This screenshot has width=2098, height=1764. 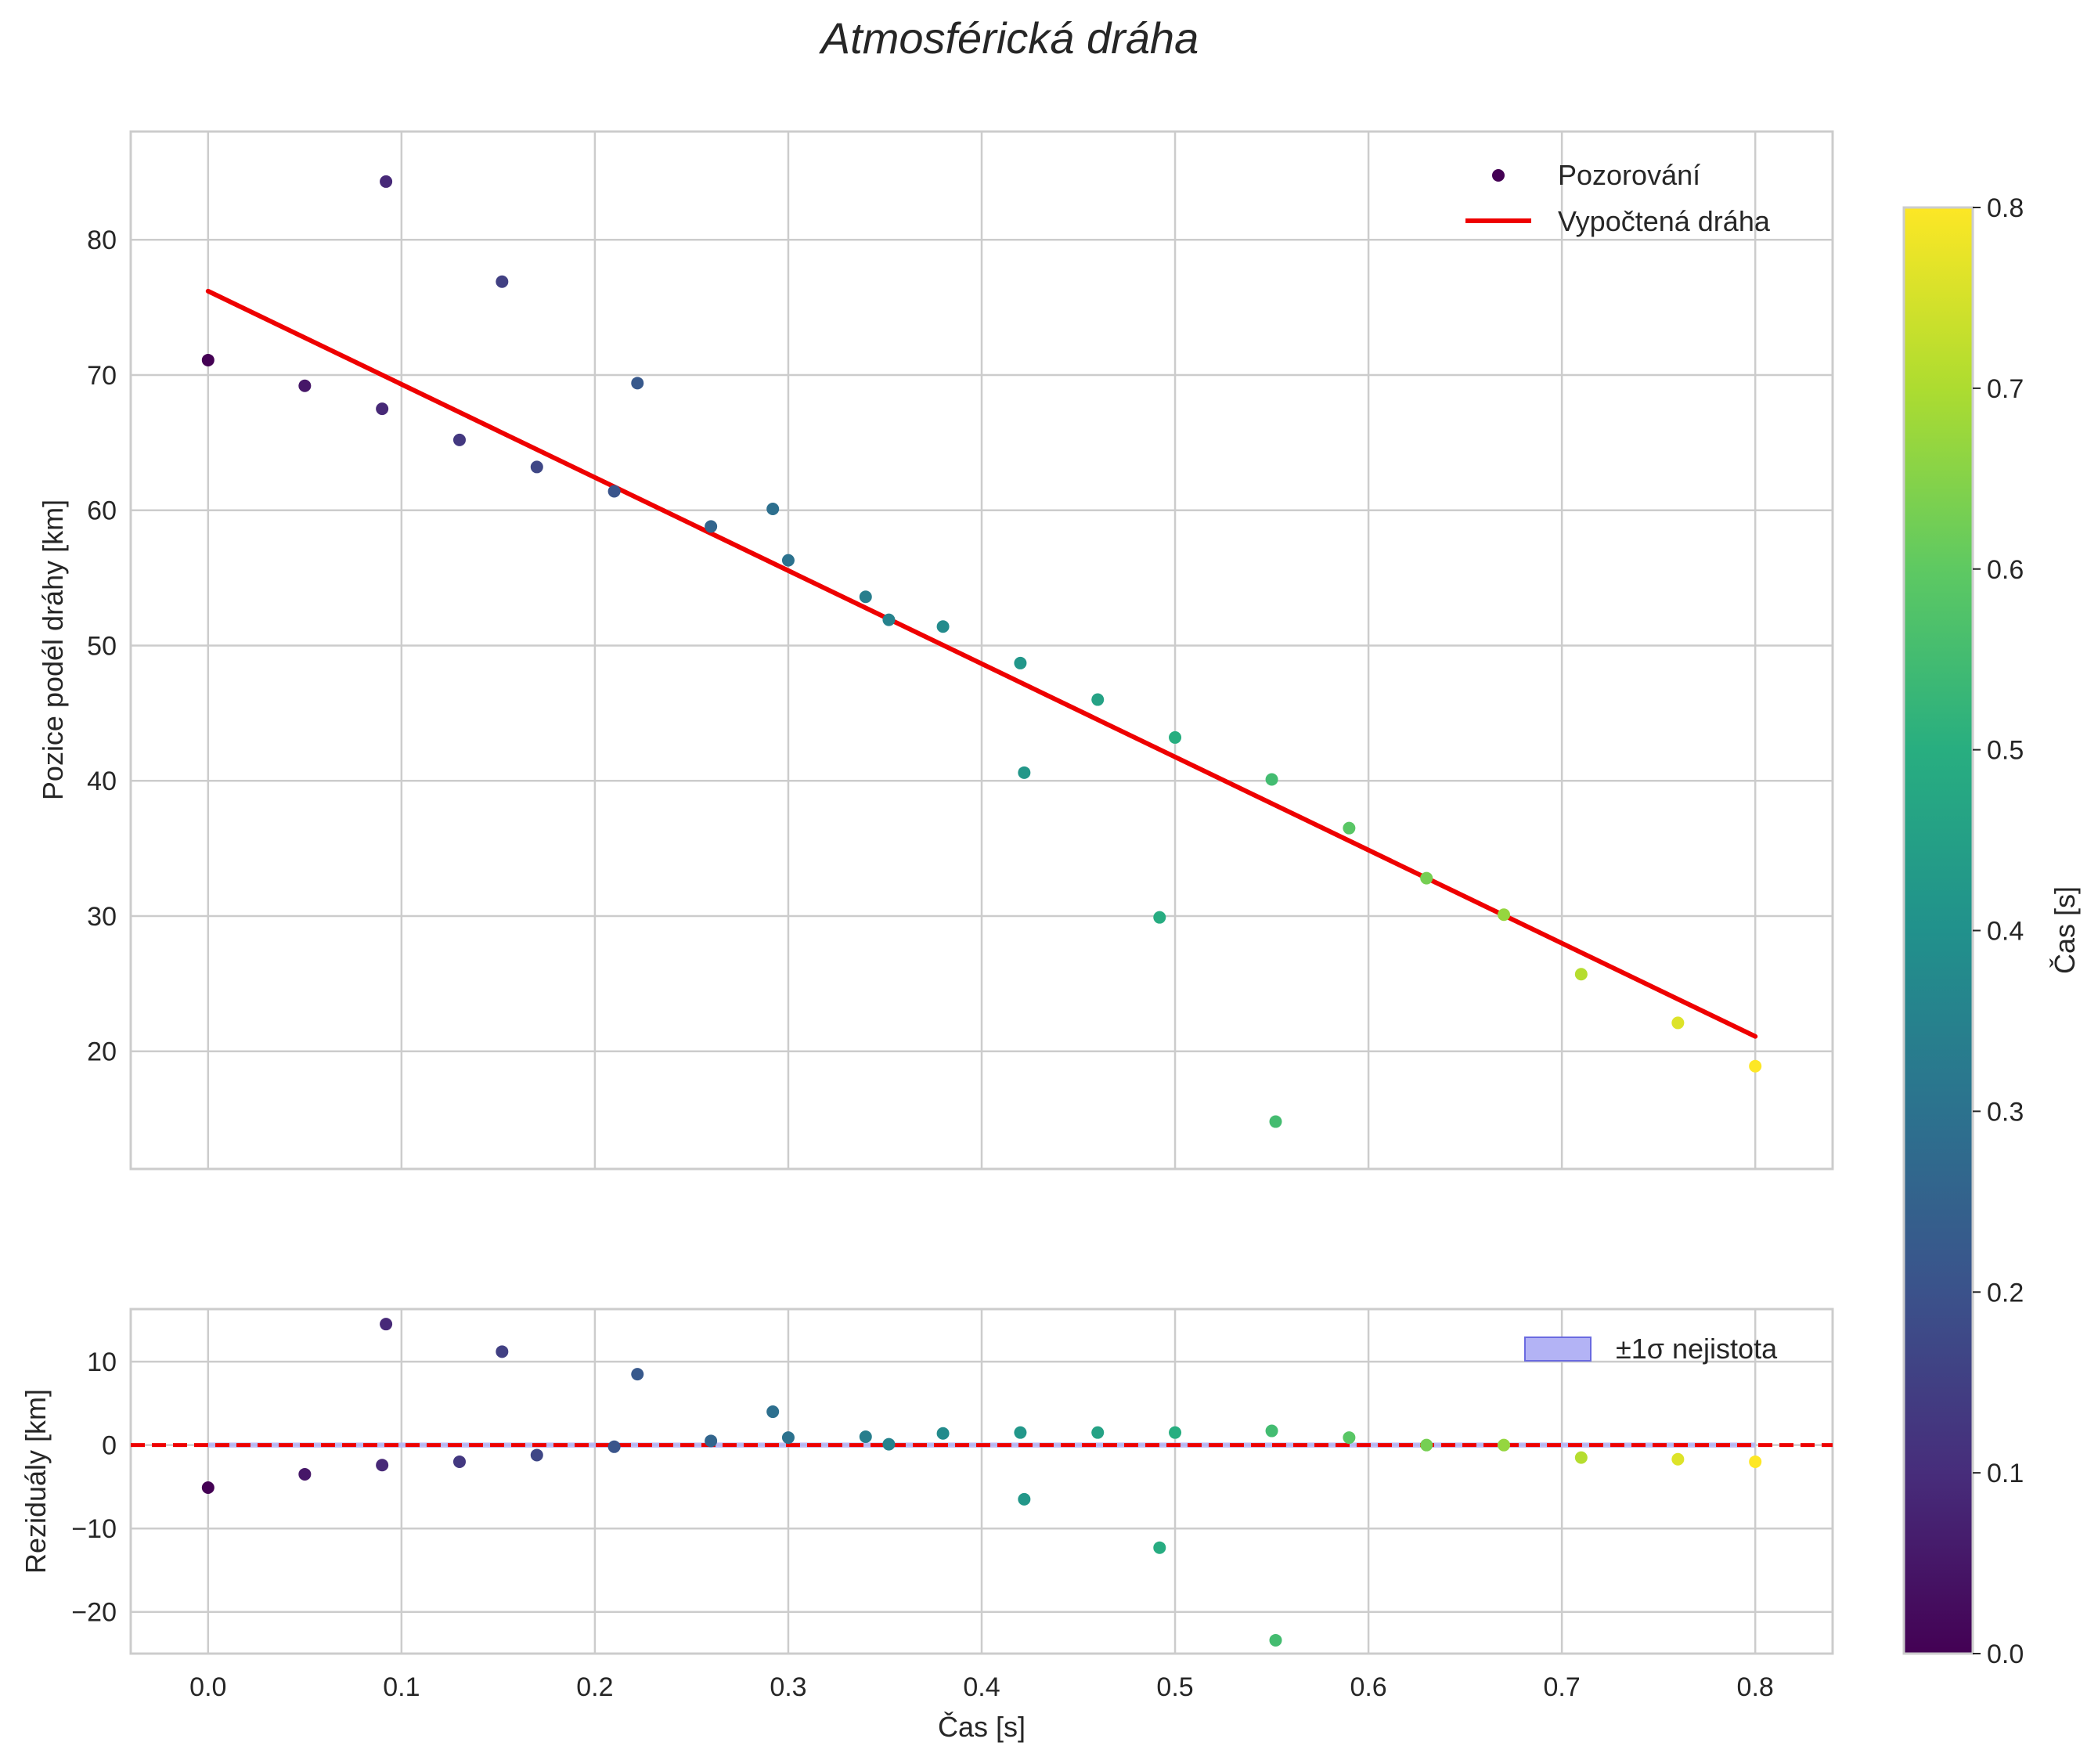 What do you see at coordinates (1629, 175) in the screenshot?
I see `legend-label-observations: Pozorování` at bounding box center [1629, 175].